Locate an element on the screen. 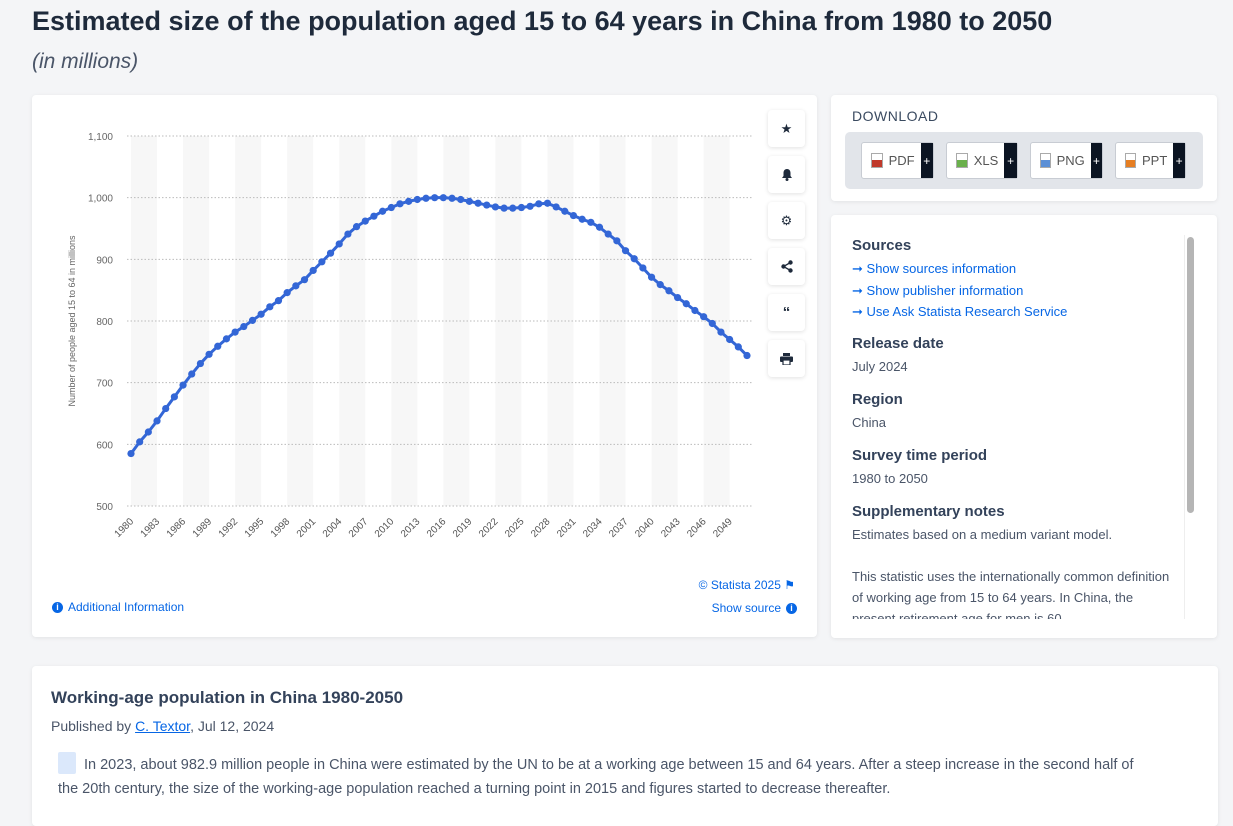  x-tick-label: 1983 is located at coordinates (151, 528).